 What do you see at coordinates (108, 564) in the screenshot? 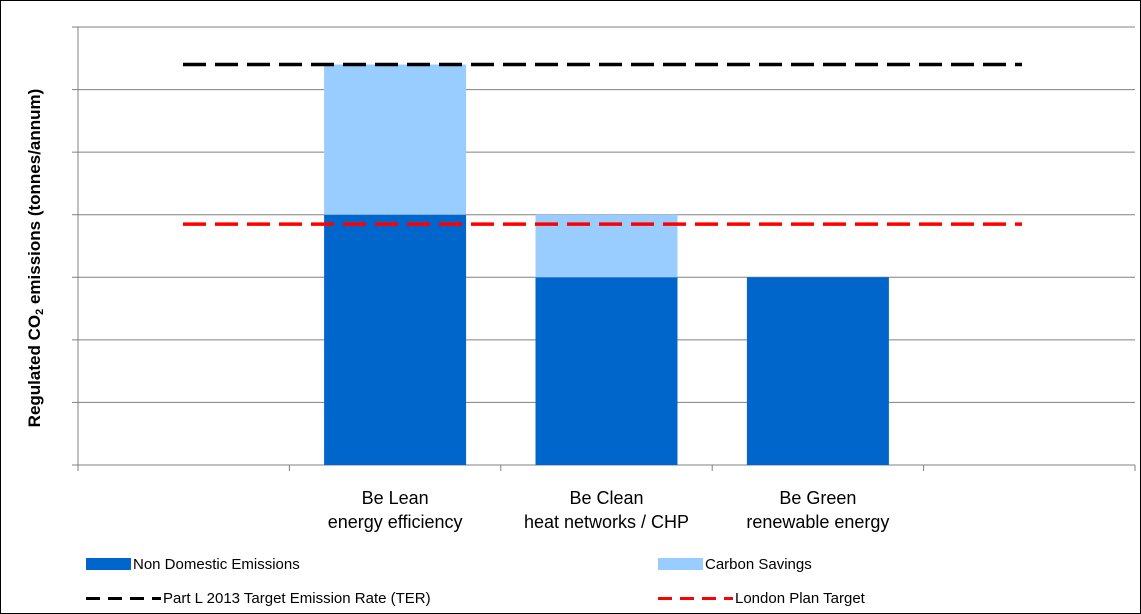
I see `legend-swatch-non-domestic` at bounding box center [108, 564].